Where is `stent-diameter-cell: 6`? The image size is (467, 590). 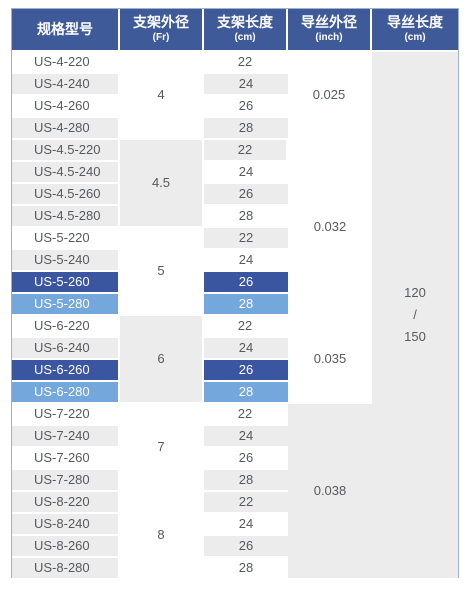
stent-diameter-cell: 6 is located at coordinates (162, 360).